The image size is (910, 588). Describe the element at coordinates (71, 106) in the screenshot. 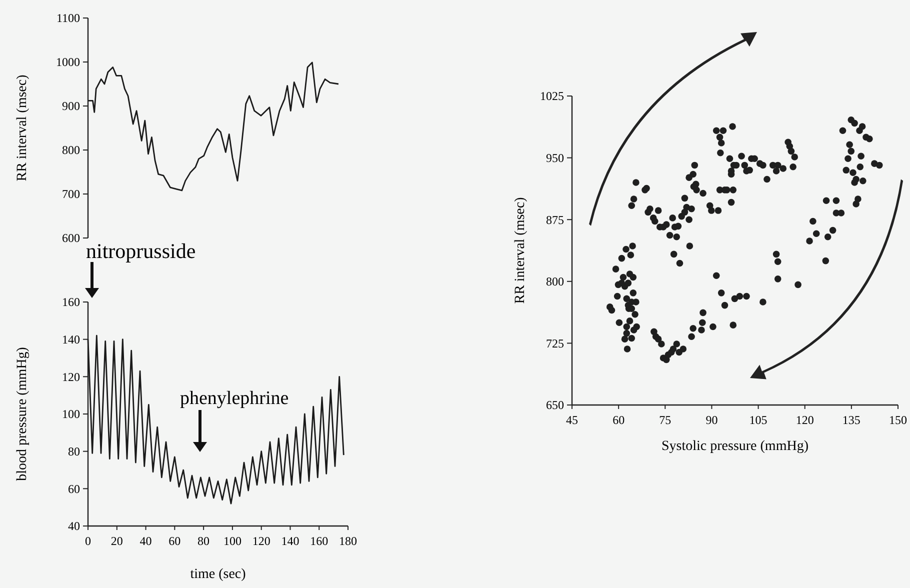

I see `y-tick-label: 900` at that location.